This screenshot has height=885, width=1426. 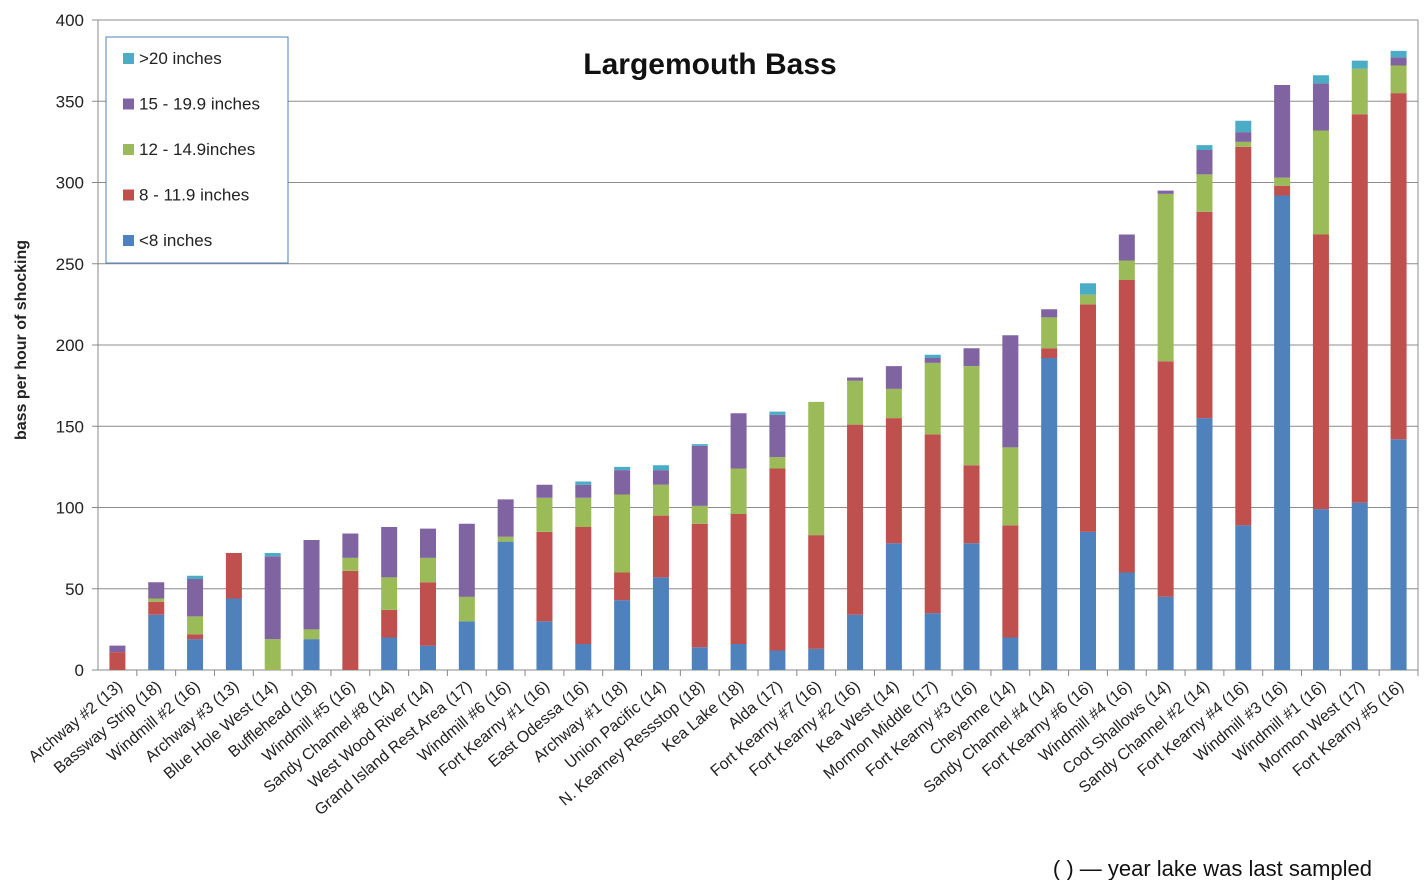 I want to click on y-tick-label: 300, so click(x=70, y=183).